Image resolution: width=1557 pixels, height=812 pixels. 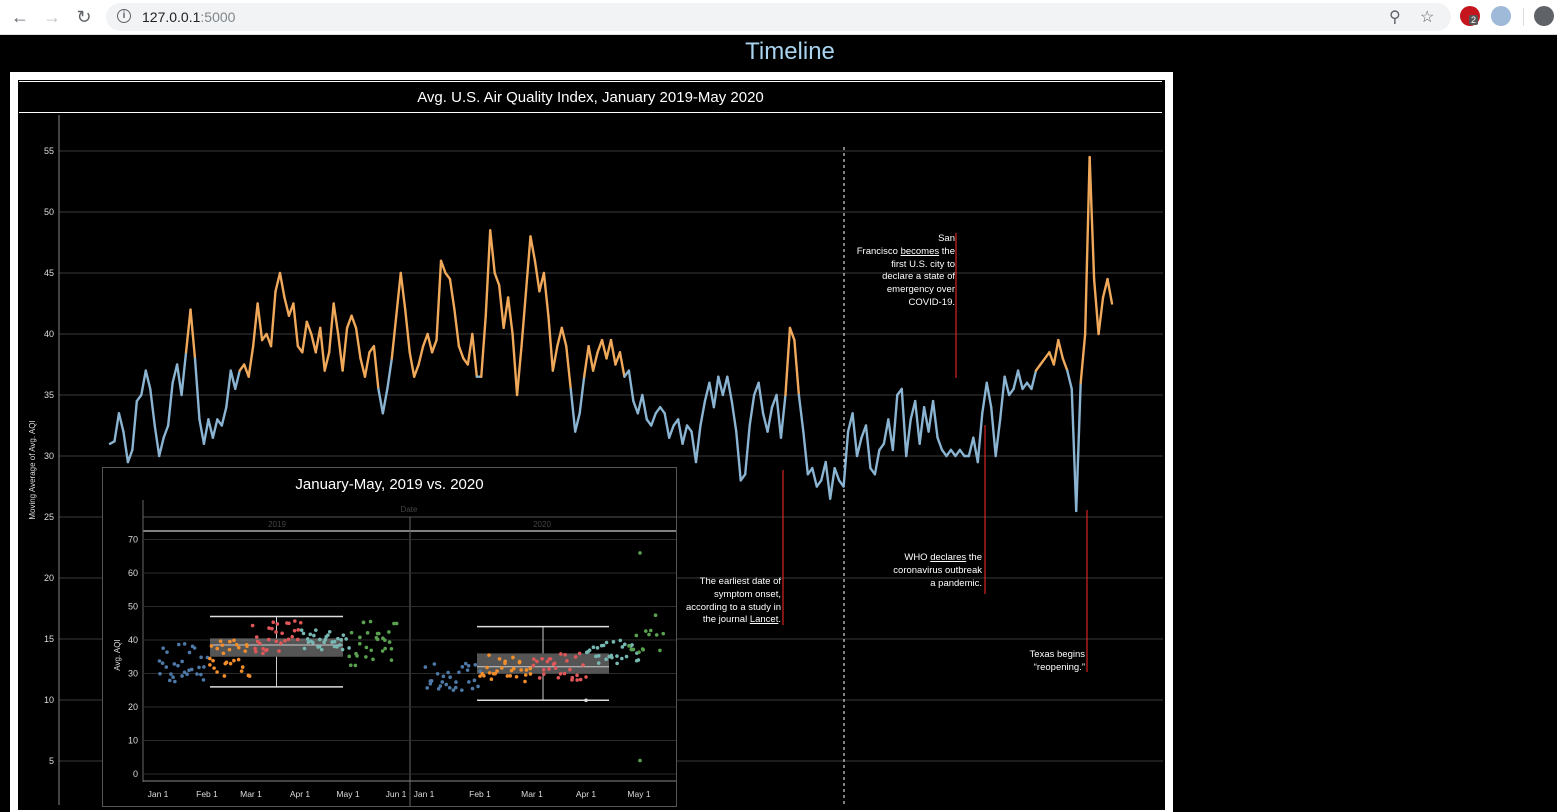 What do you see at coordinates (207, 794) in the screenshot?
I see `inset-x-tick-label: Feb 1` at bounding box center [207, 794].